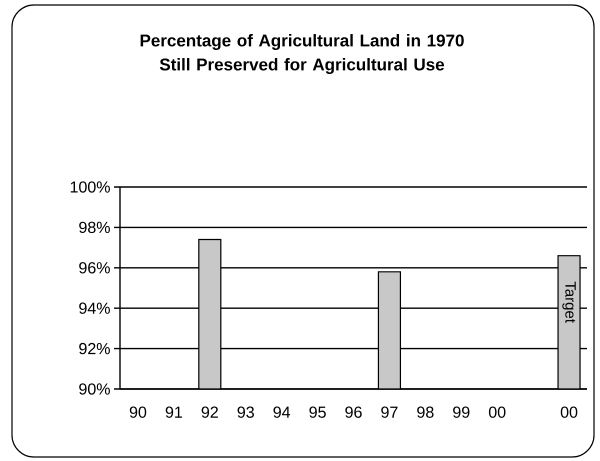 The height and width of the screenshot is (461, 600). Describe the element at coordinates (94, 308) in the screenshot. I see `y-tick-label: 94%` at that location.